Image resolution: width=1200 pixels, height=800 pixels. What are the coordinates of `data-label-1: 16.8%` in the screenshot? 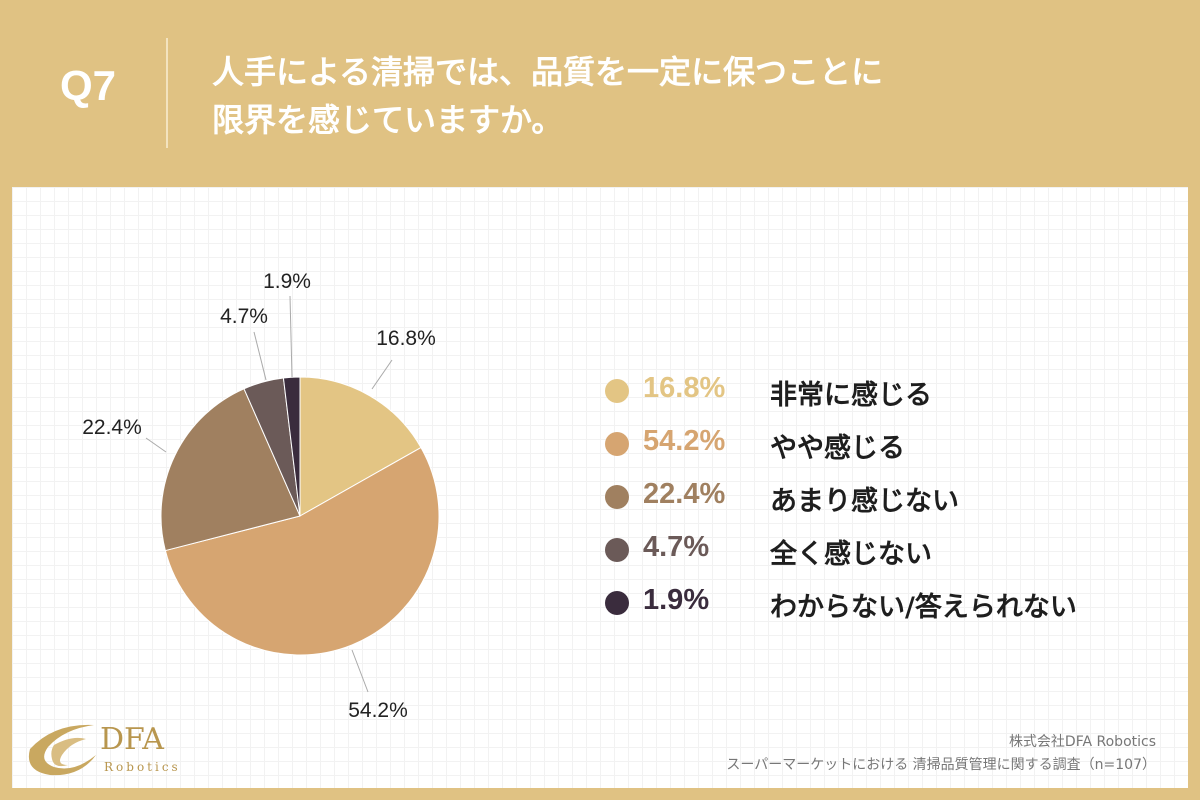 It's located at (406, 338).